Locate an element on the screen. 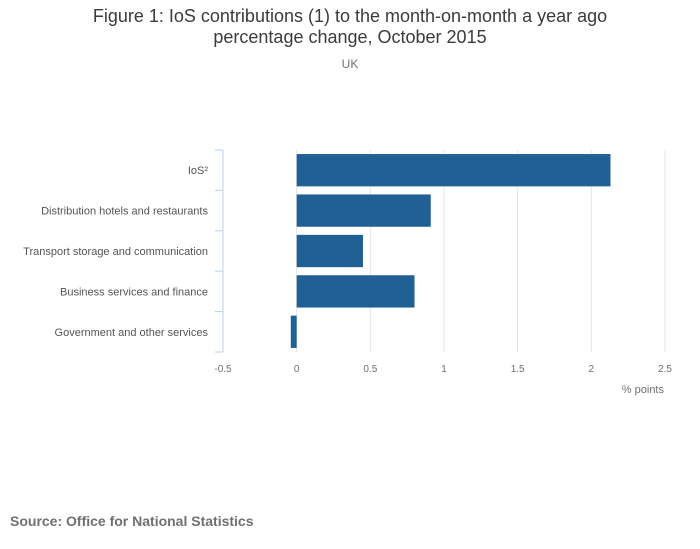 The height and width of the screenshot is (549, 700). category-label: Transport storage and communication is located at coordinates (115, 252).